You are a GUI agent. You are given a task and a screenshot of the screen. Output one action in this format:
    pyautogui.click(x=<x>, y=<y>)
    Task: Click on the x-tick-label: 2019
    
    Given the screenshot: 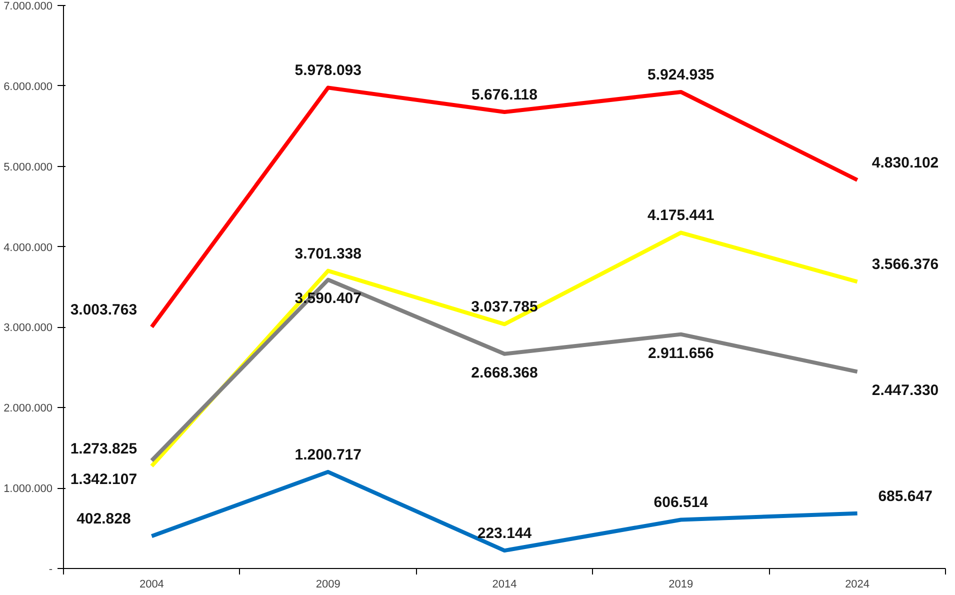 What is the action you would take?
    pyautogui.click(x=681, y=584)
    